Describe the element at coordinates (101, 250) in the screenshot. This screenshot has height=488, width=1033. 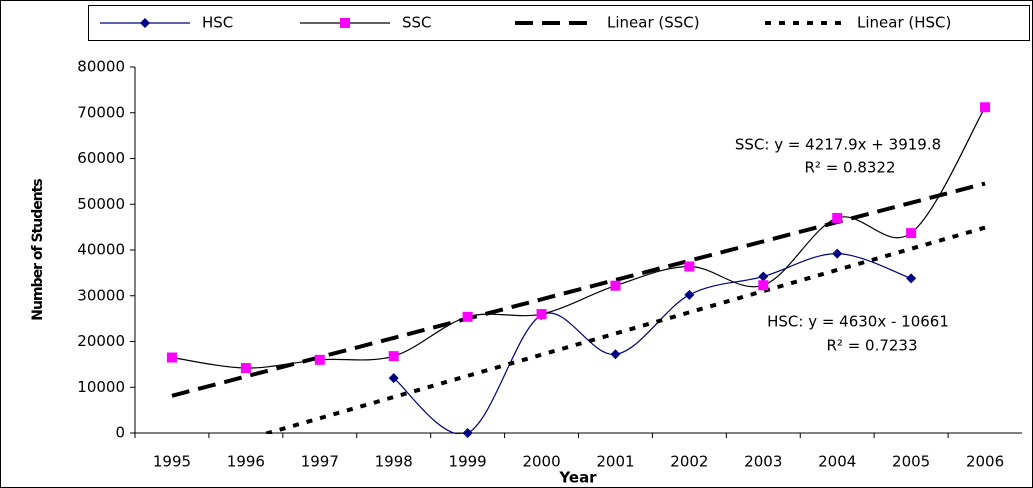
I see `y-tick-label: 40000` at that location.